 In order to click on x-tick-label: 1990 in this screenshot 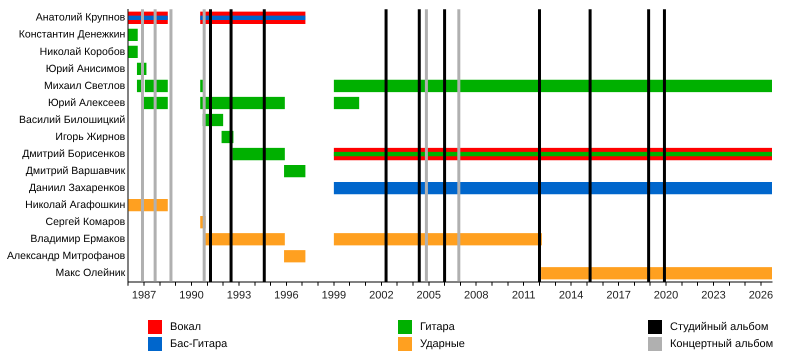, I will do `click(191, 295)`.